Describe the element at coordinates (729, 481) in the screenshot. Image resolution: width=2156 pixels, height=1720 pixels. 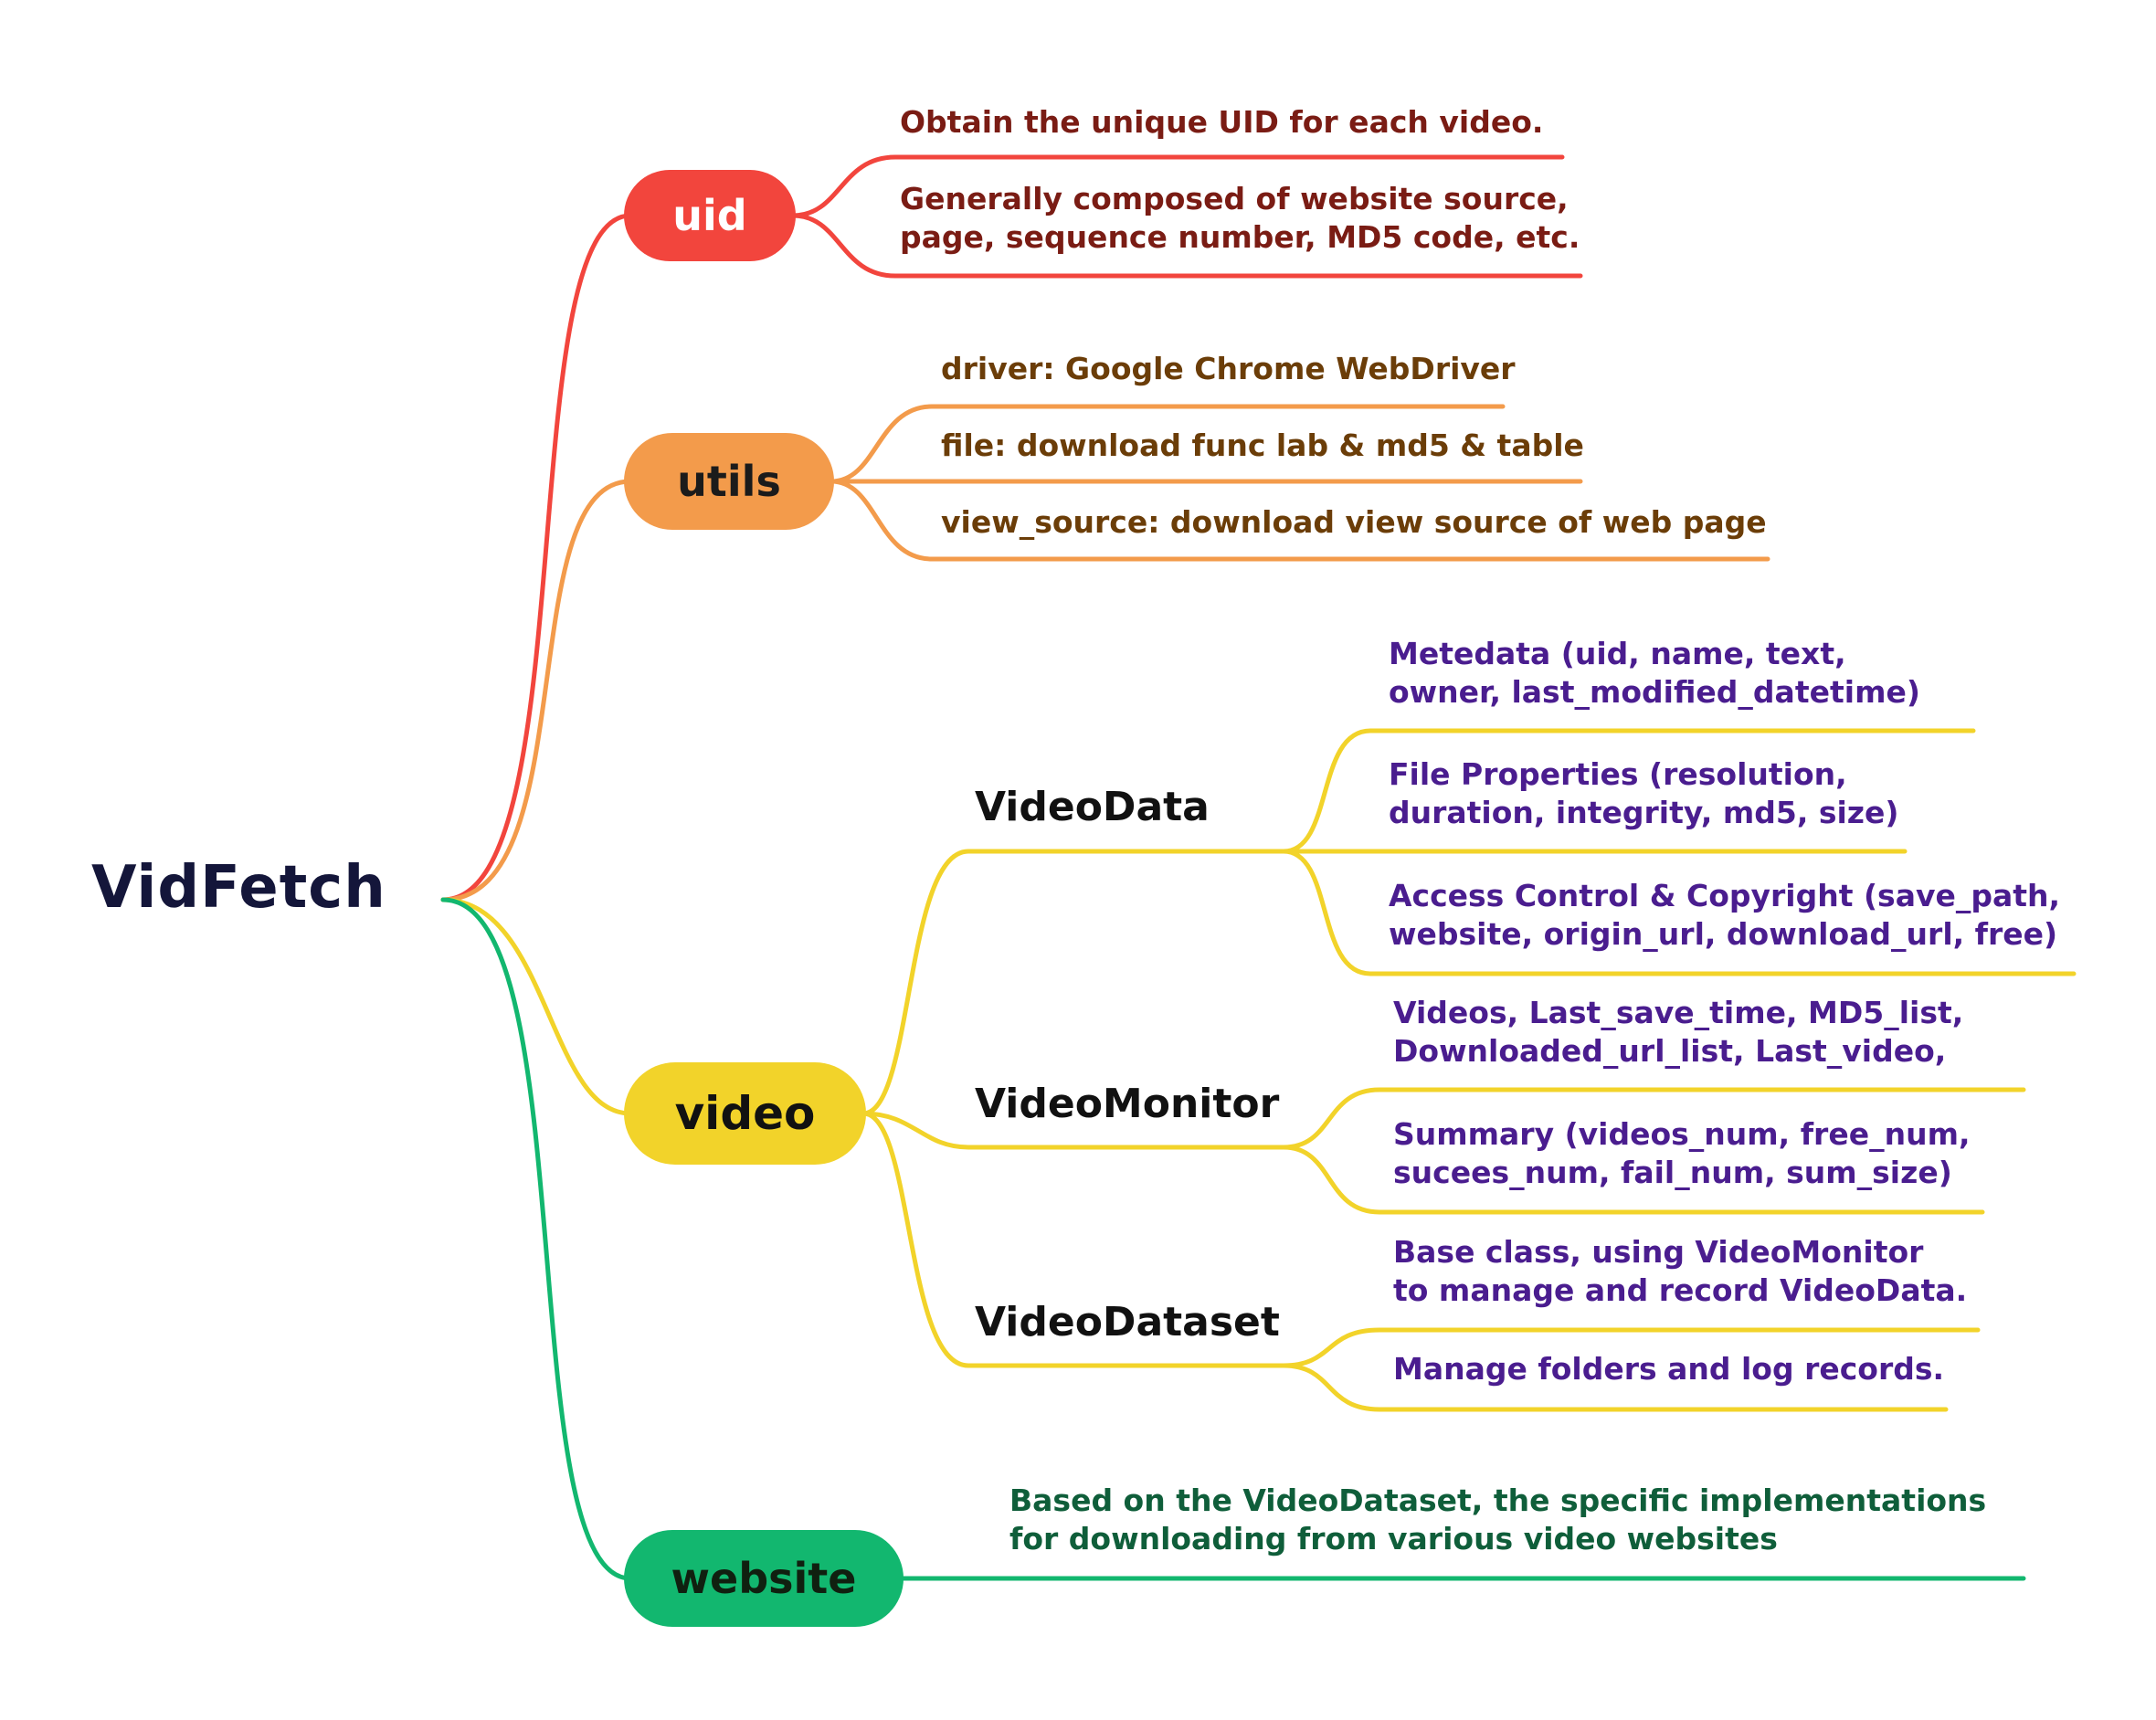
I see `branch-utils: utils` at that location.